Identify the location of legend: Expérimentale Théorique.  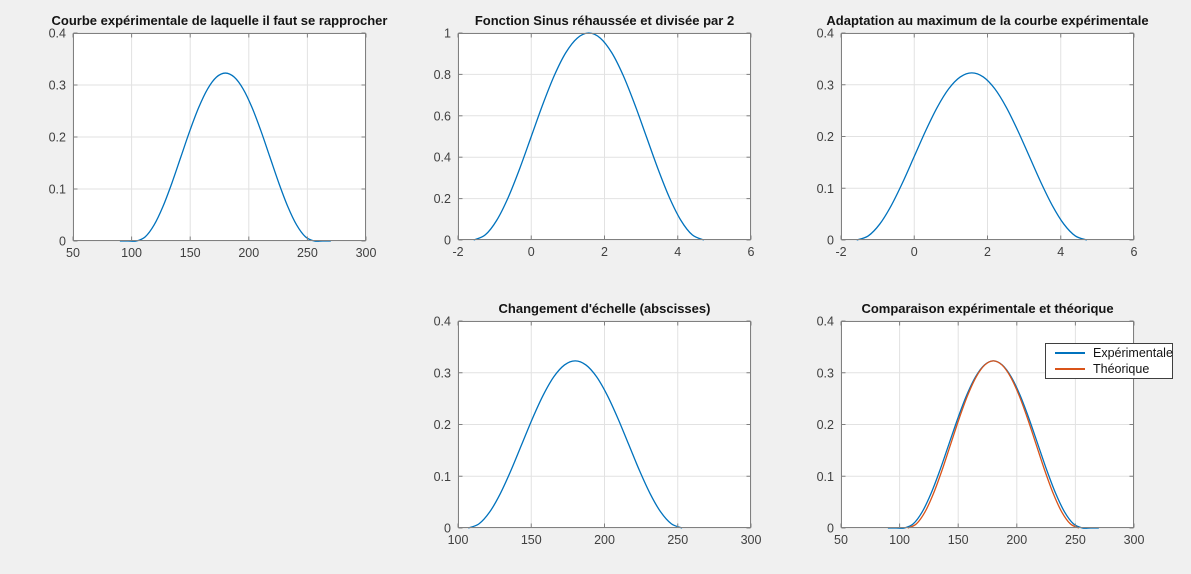
(1109, 361).